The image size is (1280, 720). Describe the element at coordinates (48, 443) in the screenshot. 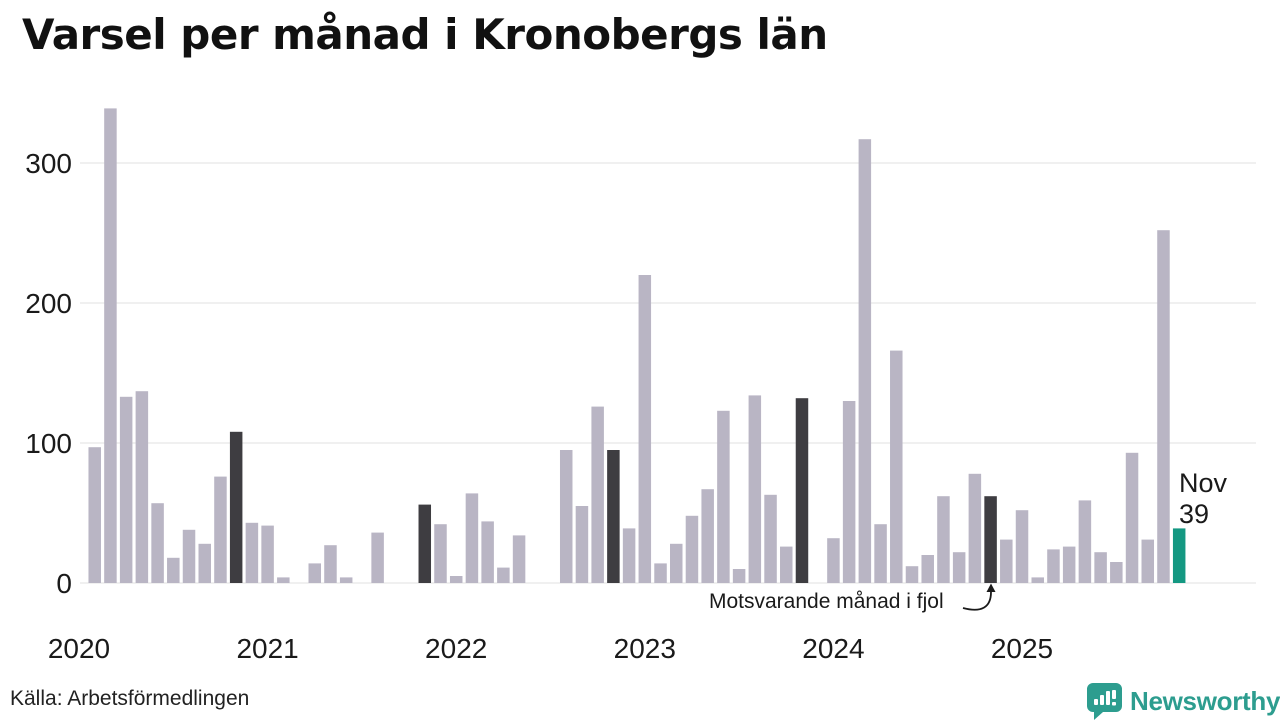

I see `y-tick-100: 100` at that location.